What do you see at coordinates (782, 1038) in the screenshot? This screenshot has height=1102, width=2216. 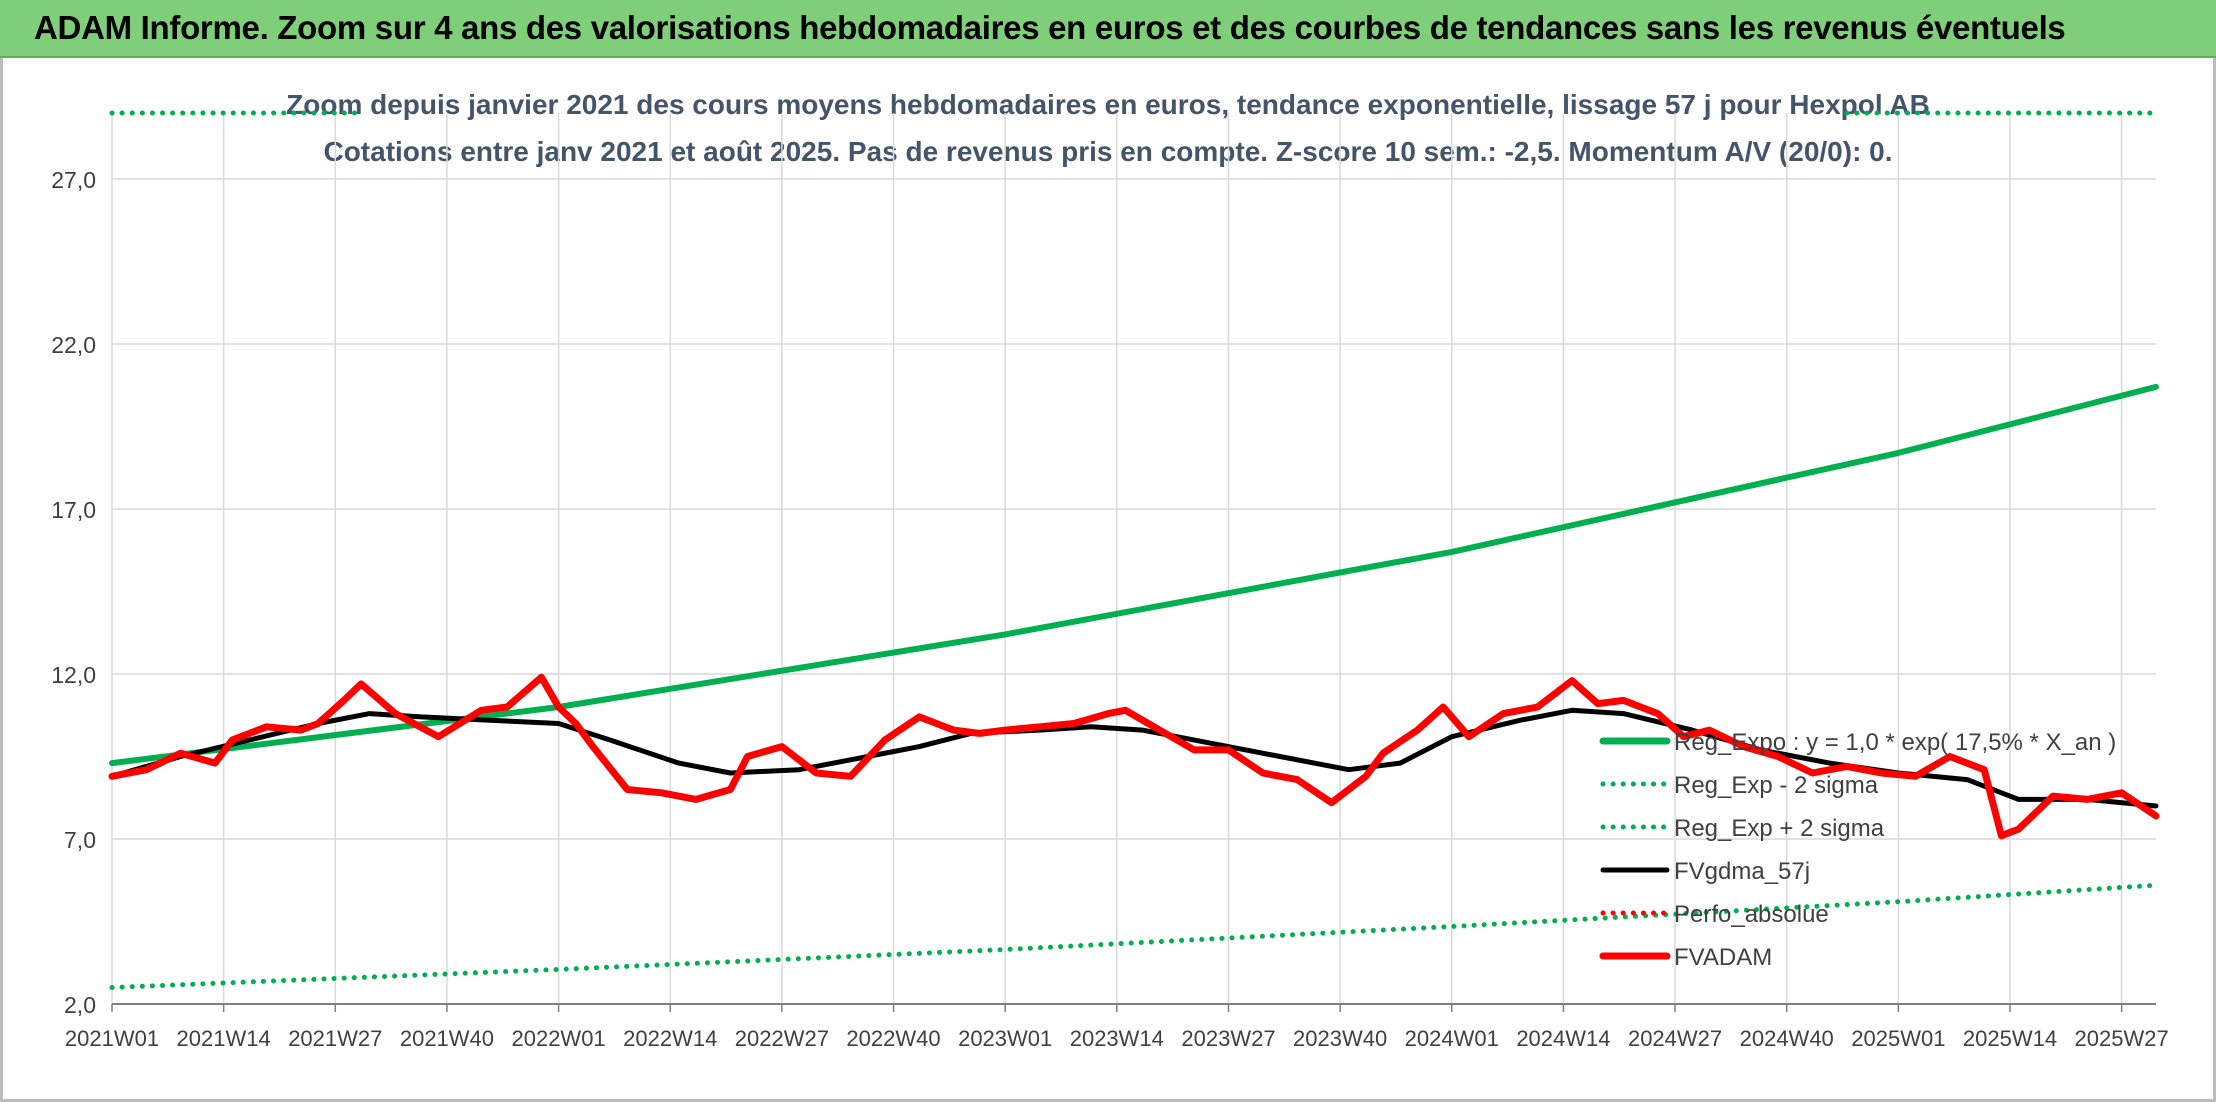 I see `x-tick-label: 2022W27` at bounding box center [782, 1038].